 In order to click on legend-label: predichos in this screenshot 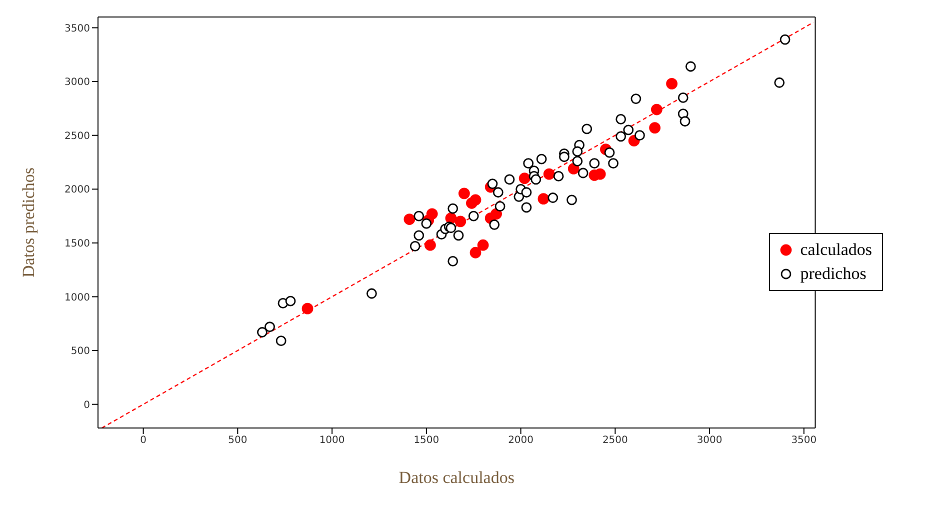, I will do `click(833, 274)`.